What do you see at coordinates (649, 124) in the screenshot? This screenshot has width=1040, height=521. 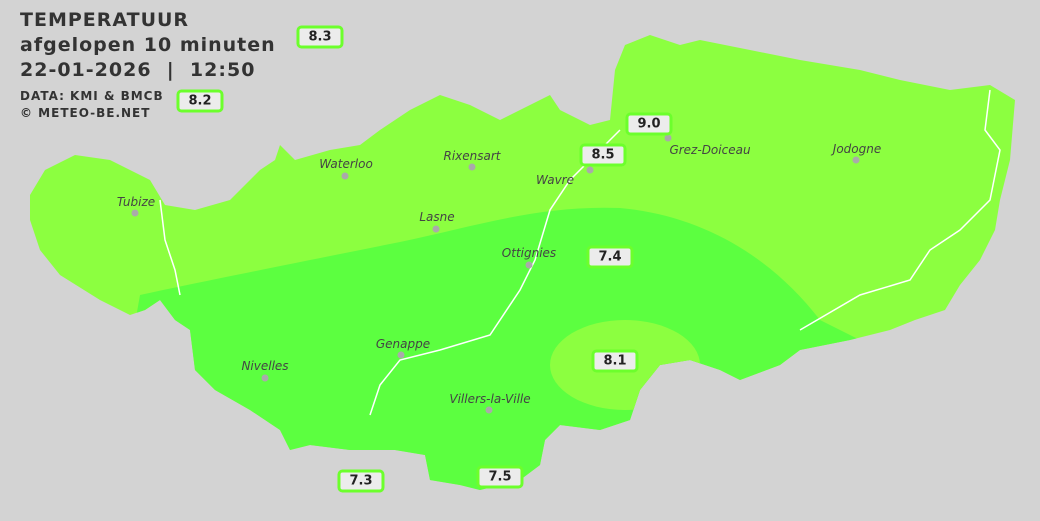 I see `temperature-label: 9.0` at bounding box center [649, 124].